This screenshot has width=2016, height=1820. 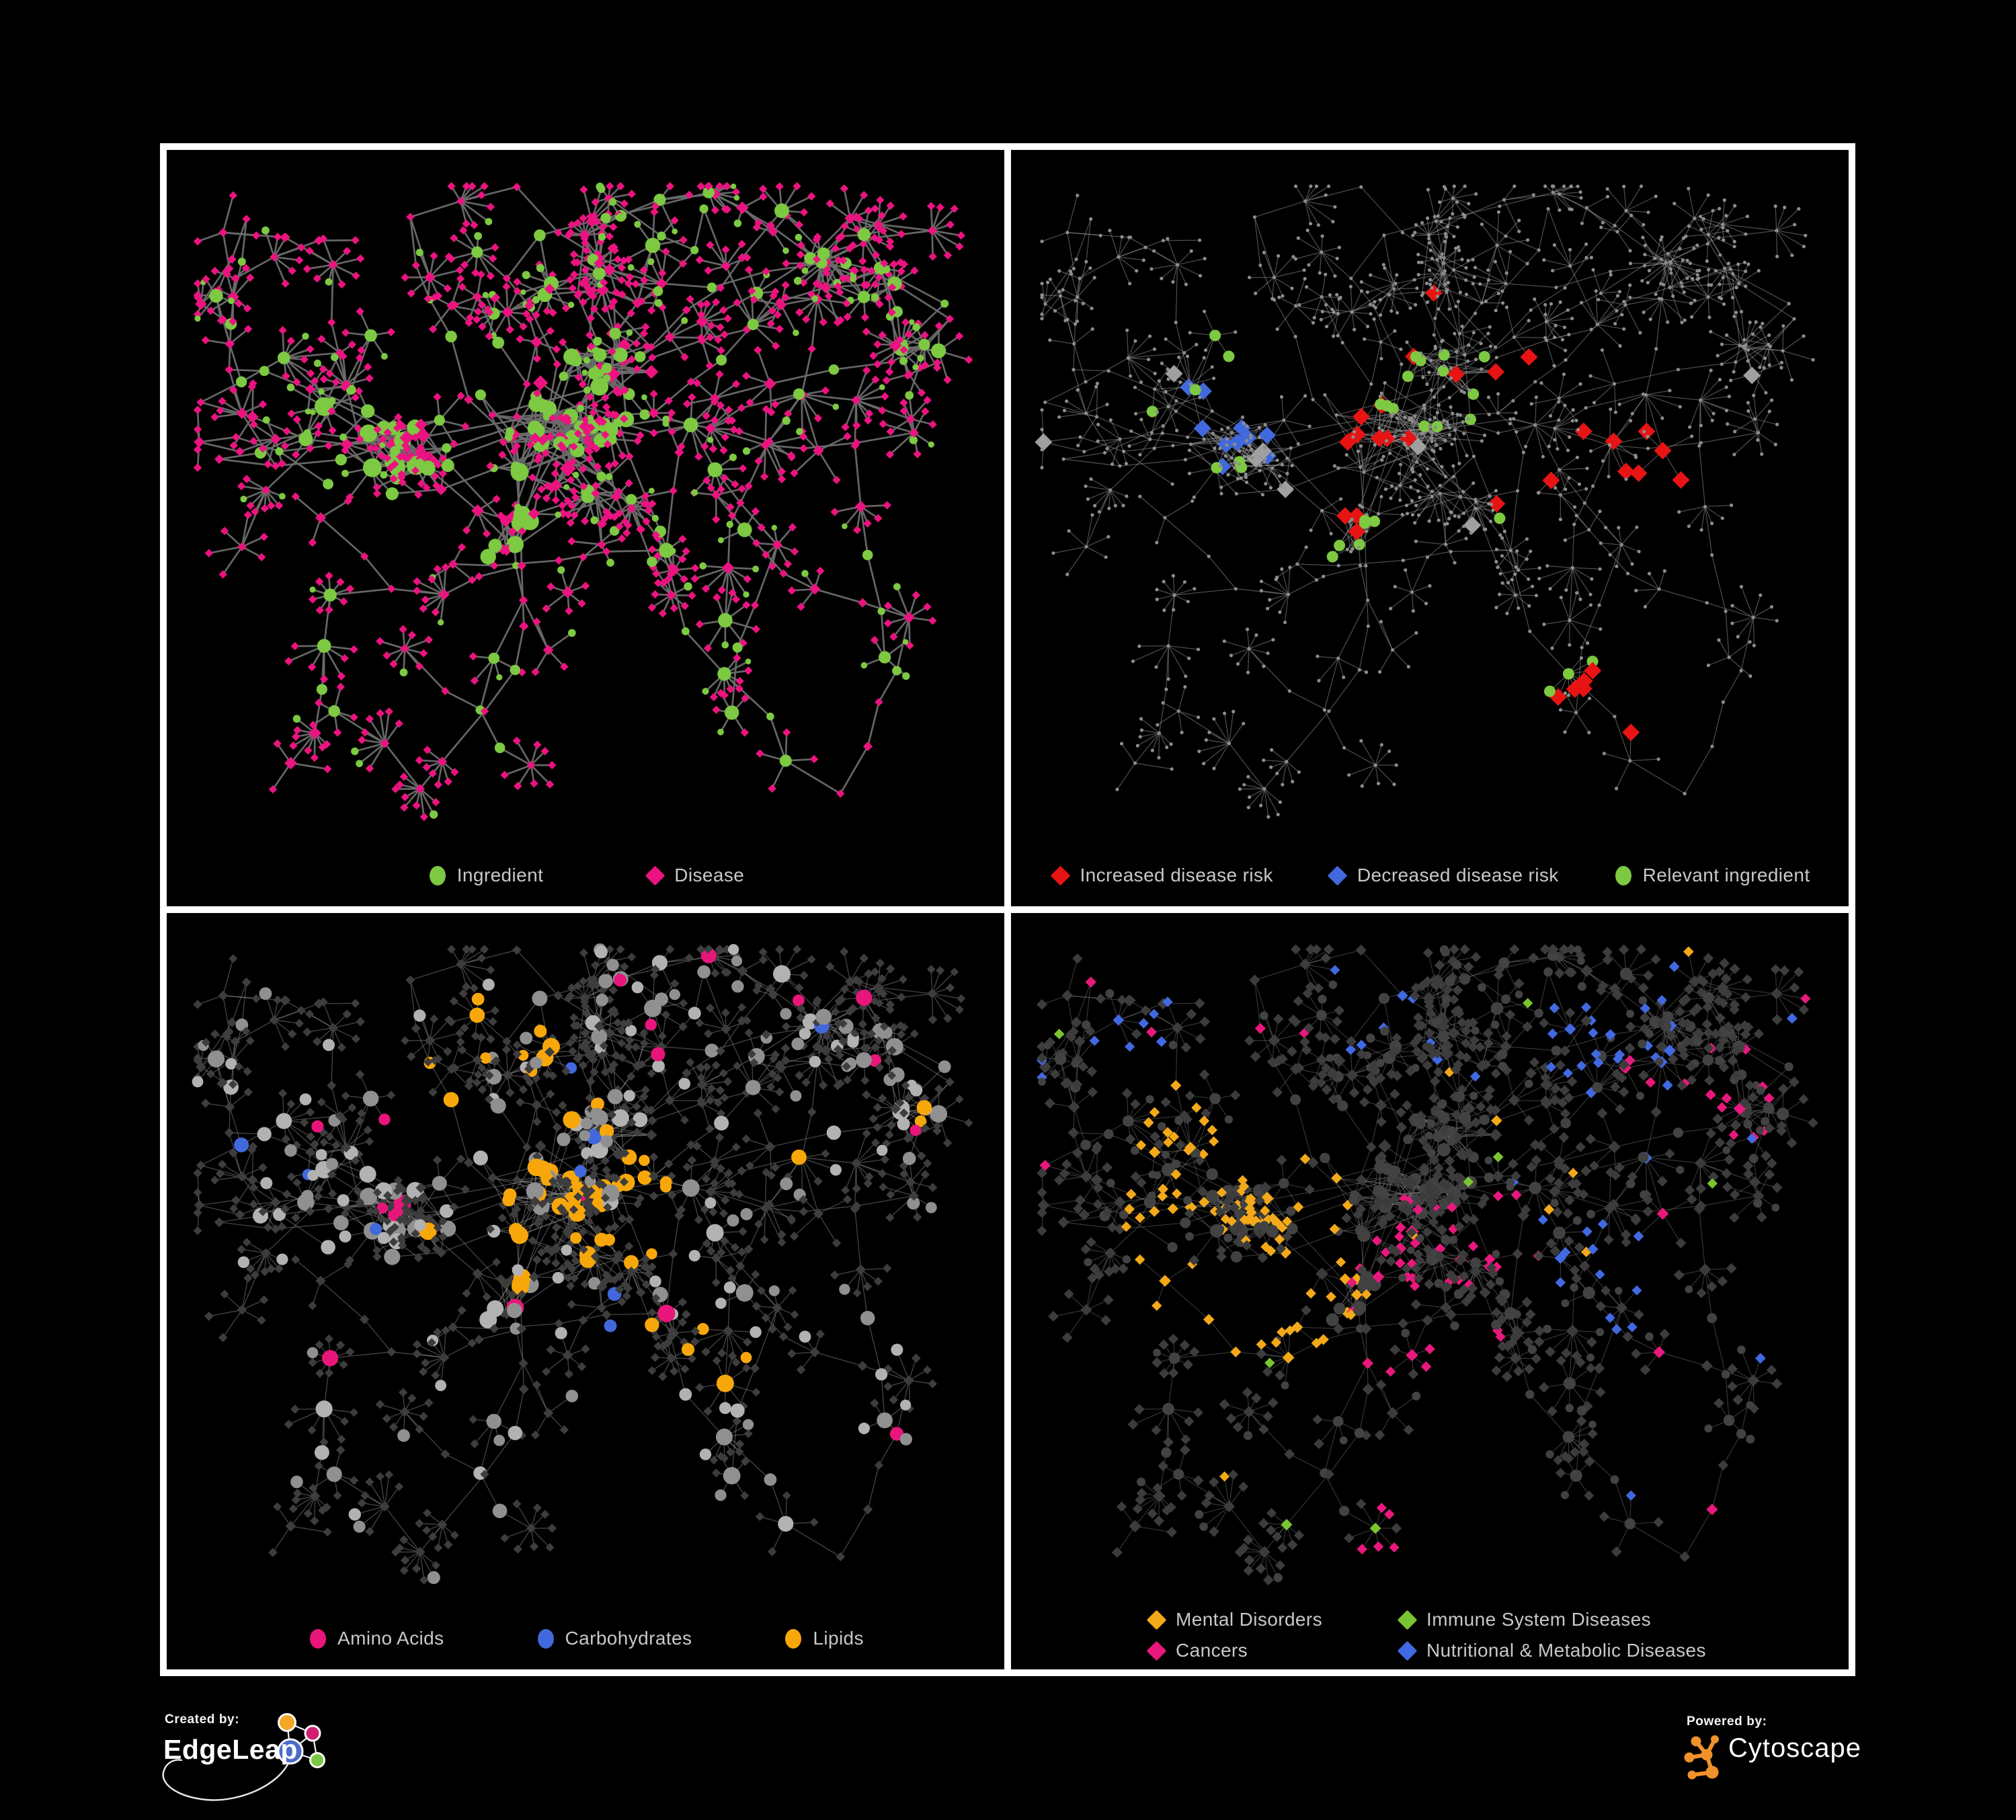 I want to click on legend-item-immune-system-diseases: Immune System Diseases, so click(x=1523, y=1619).